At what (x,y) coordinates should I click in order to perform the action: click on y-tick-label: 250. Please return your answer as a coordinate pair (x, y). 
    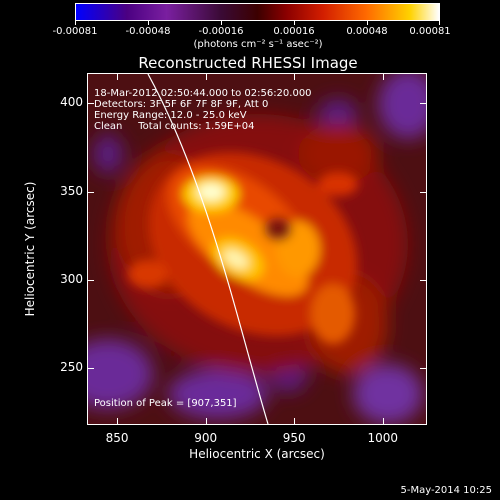
    Looking at the image, I should click on (71, 367).